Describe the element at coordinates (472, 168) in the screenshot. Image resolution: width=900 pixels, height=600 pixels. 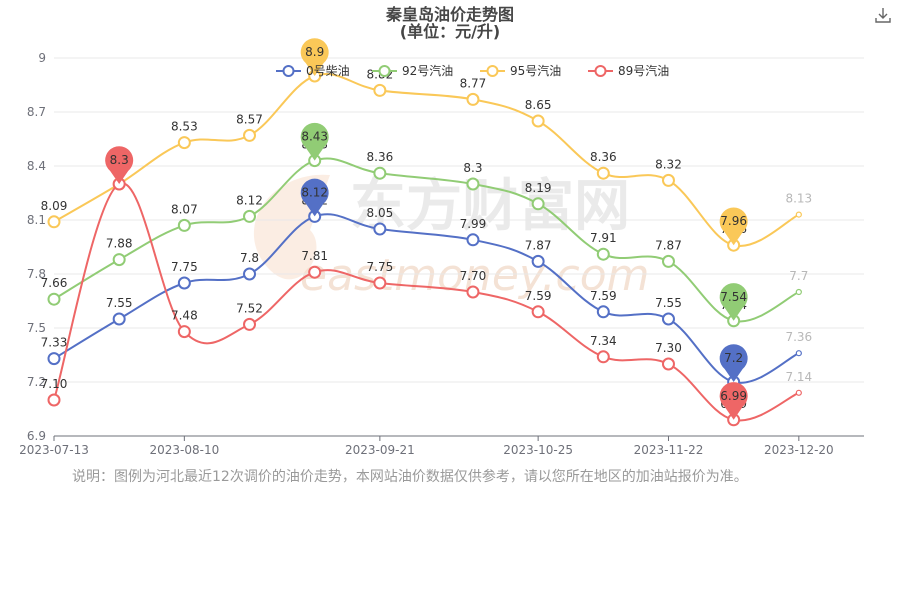
I see `data-label: 8.3` at that location.